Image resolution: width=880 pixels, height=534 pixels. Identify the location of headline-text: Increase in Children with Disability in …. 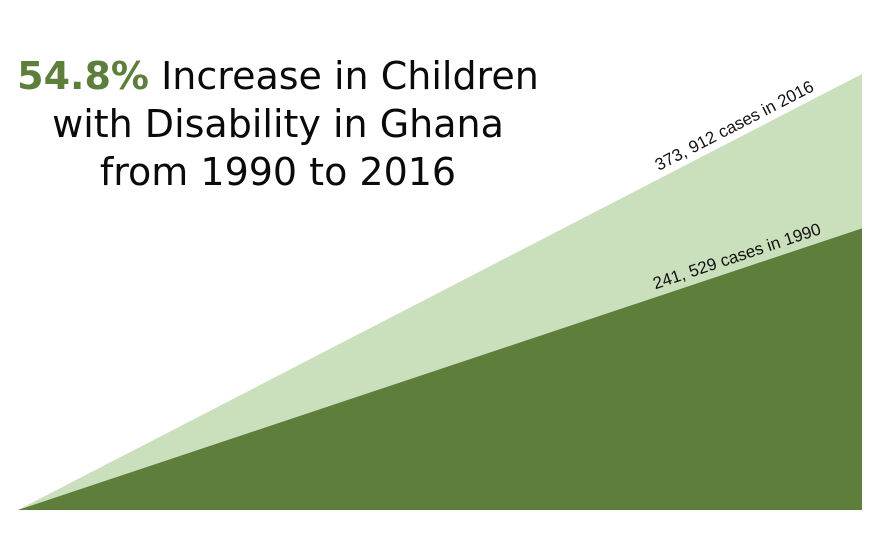
(295, 124).